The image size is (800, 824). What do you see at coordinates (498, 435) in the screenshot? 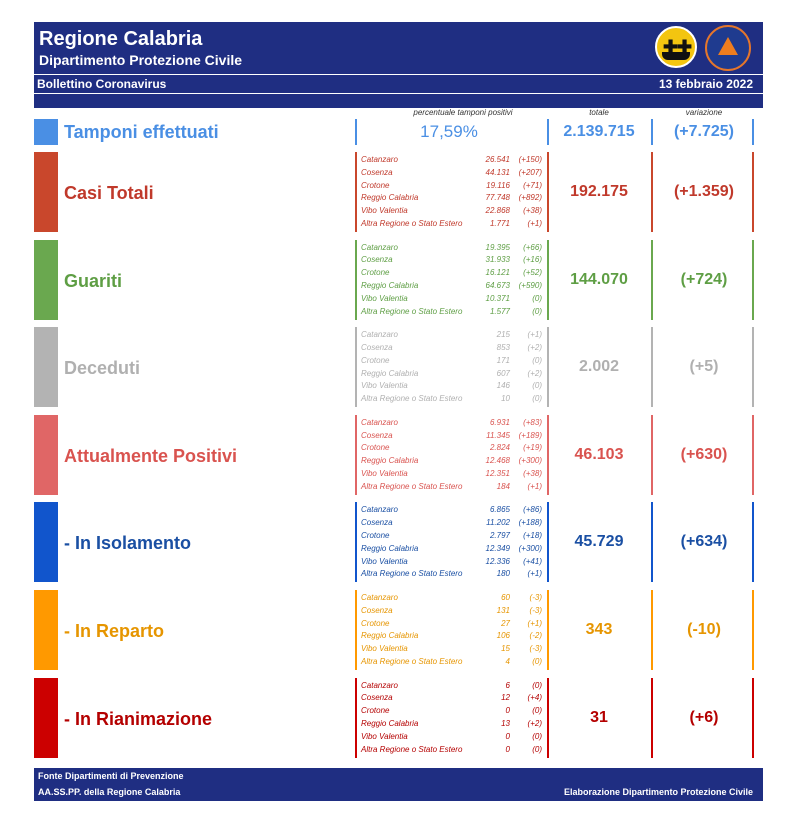
I see `province-value: 11.345` at bounding box center [498, 435].